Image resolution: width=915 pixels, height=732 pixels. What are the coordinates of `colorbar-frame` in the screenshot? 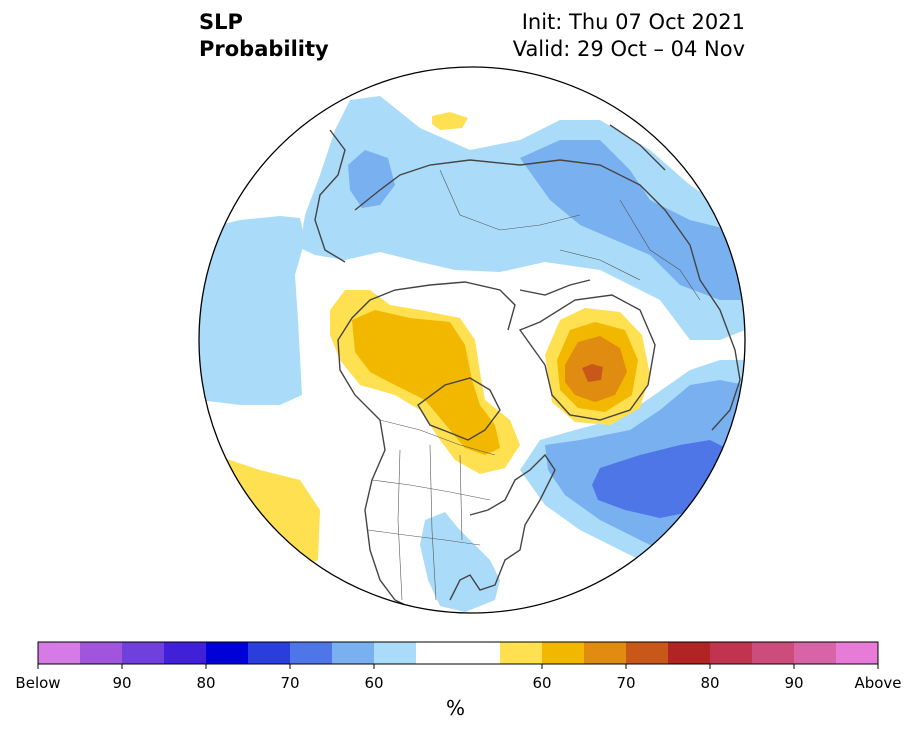 It's located at (458, 653).